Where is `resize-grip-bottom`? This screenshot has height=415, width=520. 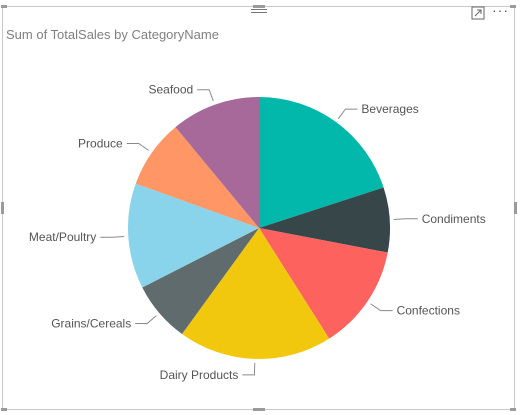
resize-grip-bottom is located at coordinates (259, 409).